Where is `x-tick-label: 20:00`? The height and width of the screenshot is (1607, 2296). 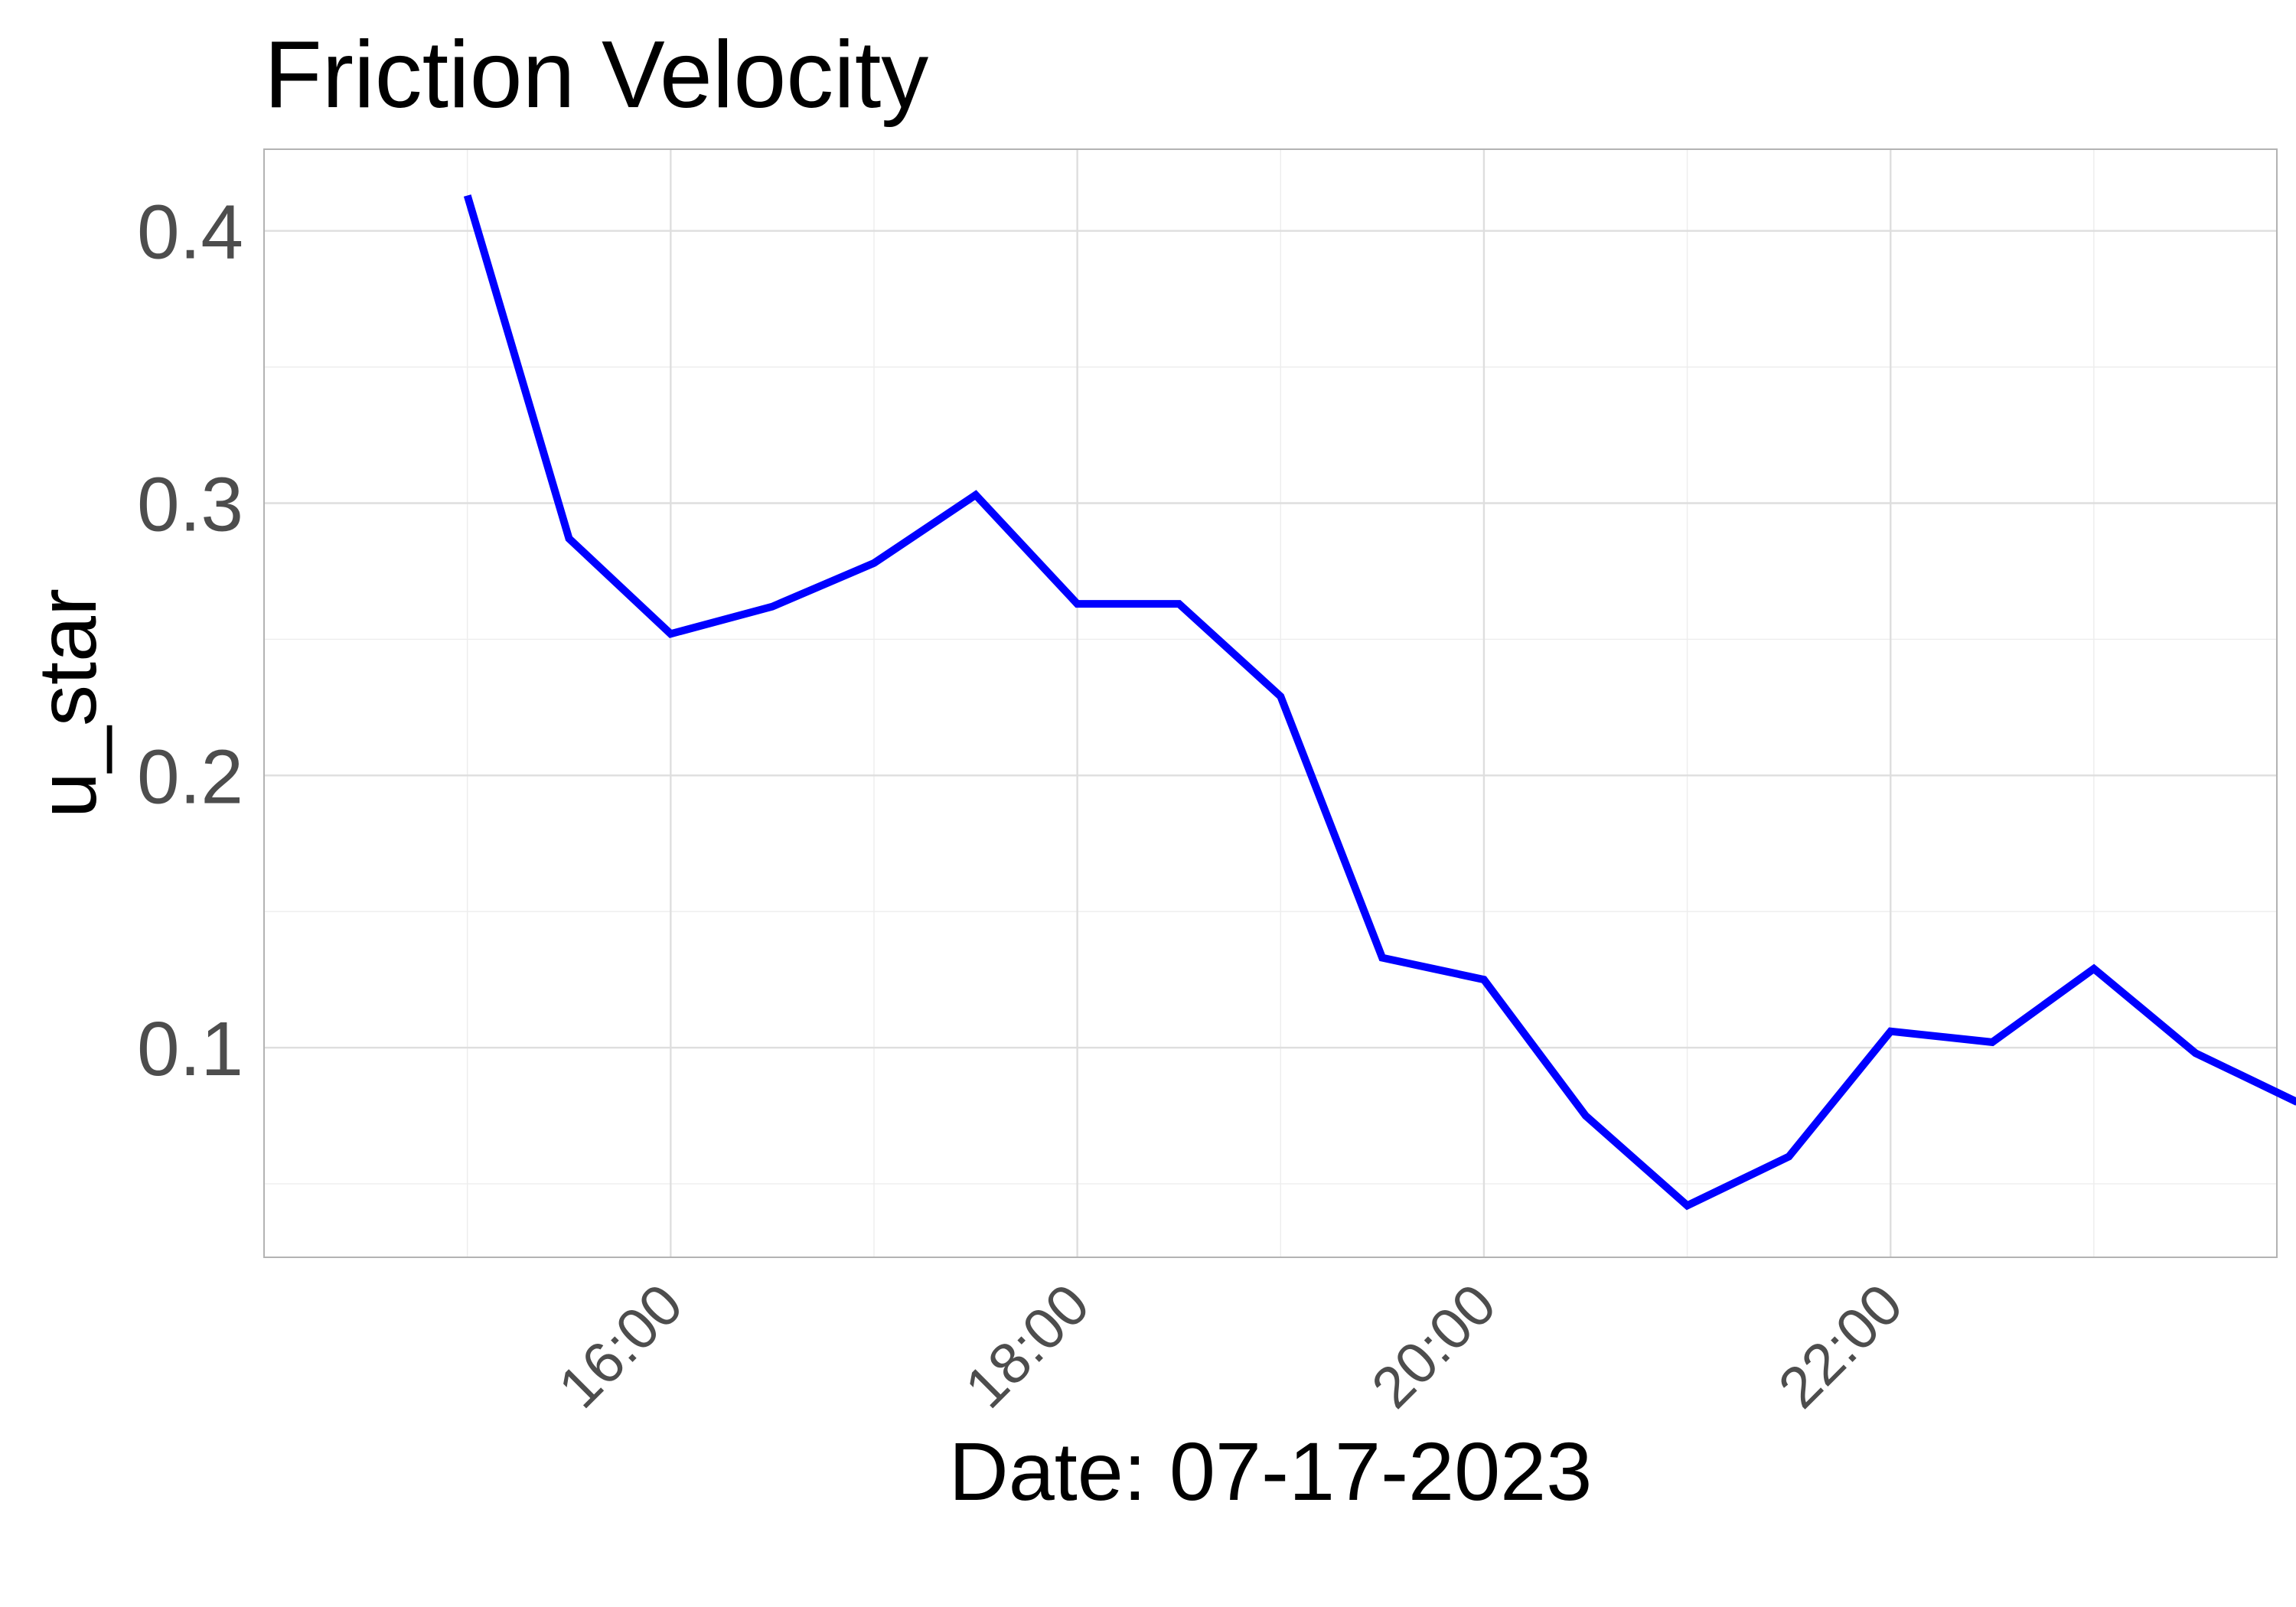
x-tick-label: 20:00 is located at coordinates (1433, 1346).